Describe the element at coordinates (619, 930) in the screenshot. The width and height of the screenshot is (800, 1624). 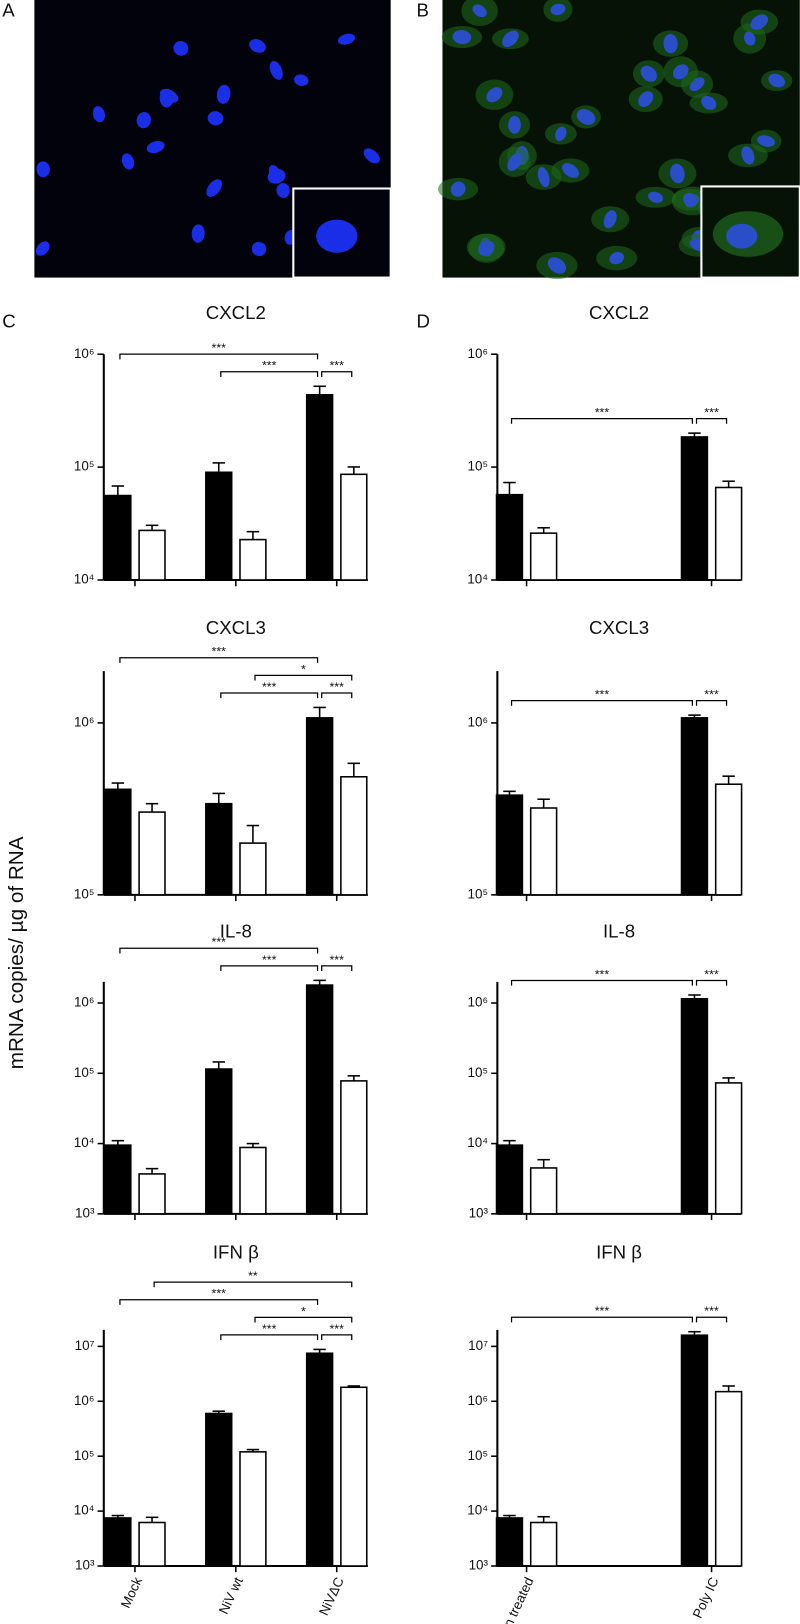
I see `chart-title: IL-8` at that location.